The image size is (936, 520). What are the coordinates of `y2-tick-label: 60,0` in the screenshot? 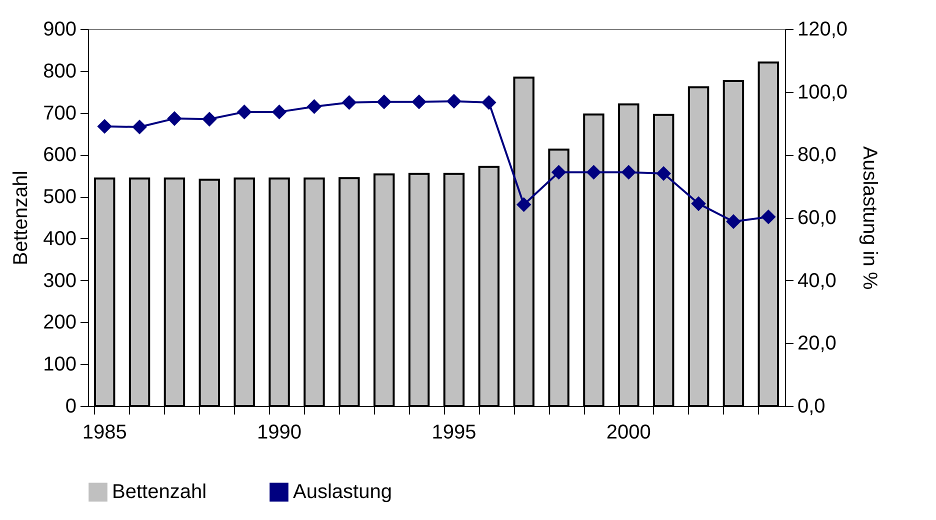 It's located at (817, 218).